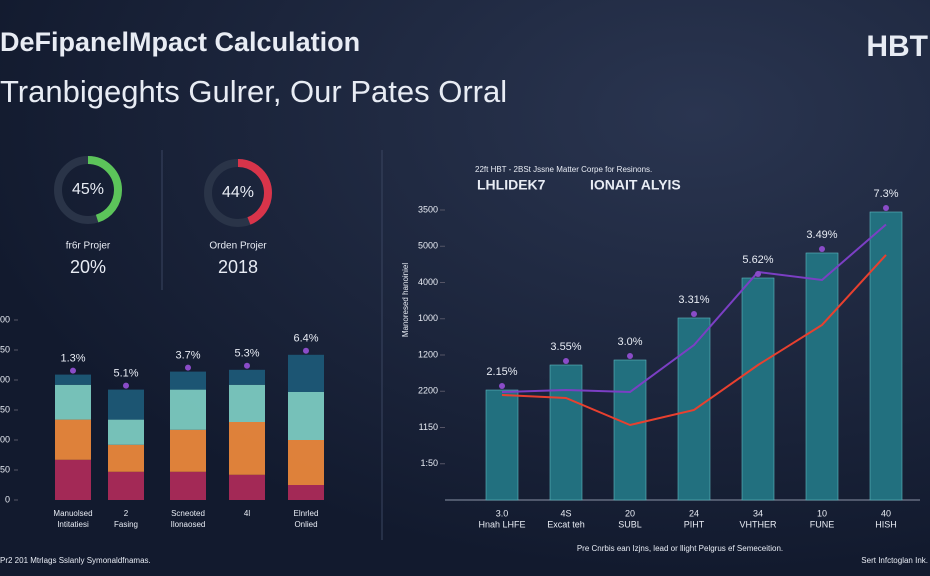  What do you see at coordinates (88, 246) in the screenshot?
I see `gauge-caption: fr6r Projer` at bounding box center [88, 246].